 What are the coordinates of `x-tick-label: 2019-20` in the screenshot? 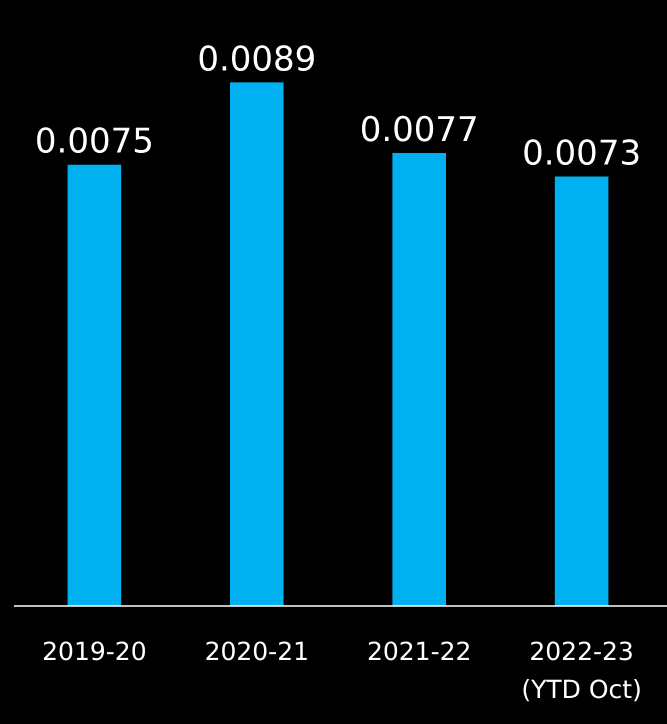 It's located at (94, 651).